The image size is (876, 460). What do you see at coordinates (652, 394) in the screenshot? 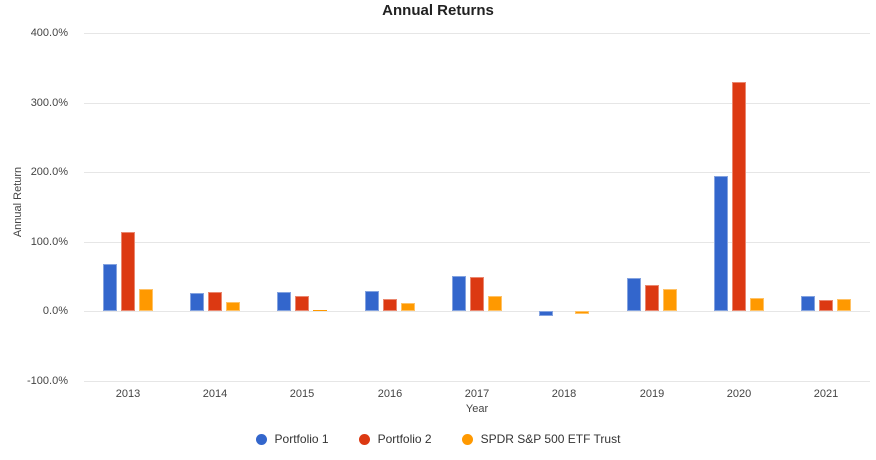
I see `x-tick-label: 2019` at bounding box center [652, 394].